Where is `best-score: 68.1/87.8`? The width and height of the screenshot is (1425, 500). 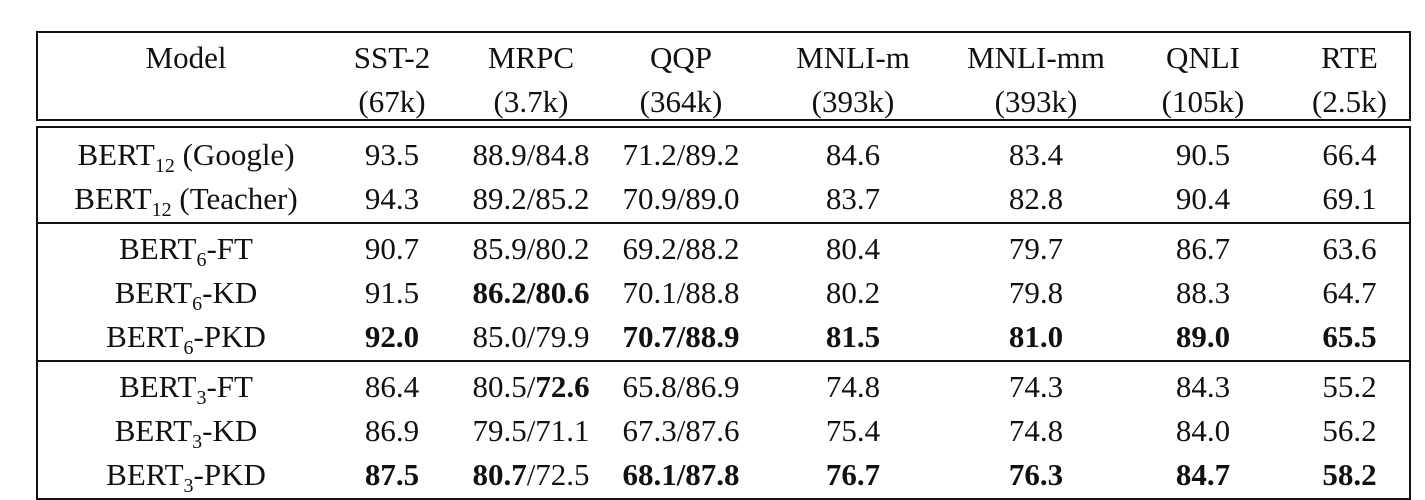
best-score: 68.1/87.8 is located at coordinates (681, 474).